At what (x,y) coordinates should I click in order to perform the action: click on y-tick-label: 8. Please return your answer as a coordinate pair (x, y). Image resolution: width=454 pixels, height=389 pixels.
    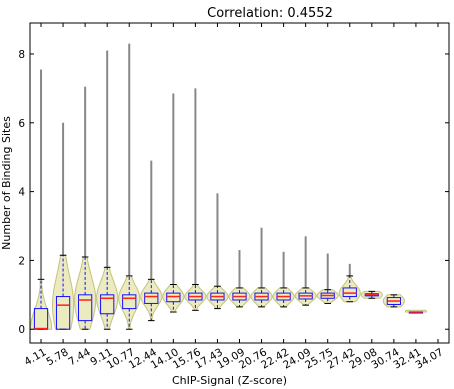
    Looking at the image, I should click on (21, 55).